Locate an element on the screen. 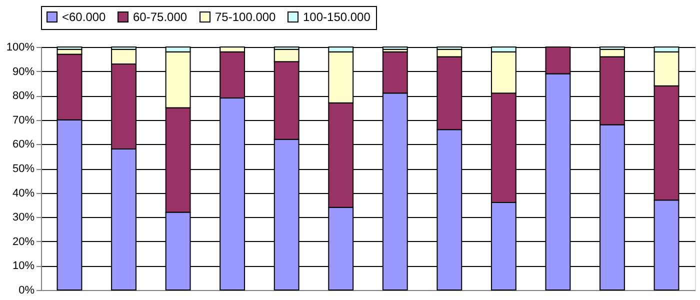 This screenshot has width=700, height=300. y-tick-label: 40% is located at coordinates (23, 193).